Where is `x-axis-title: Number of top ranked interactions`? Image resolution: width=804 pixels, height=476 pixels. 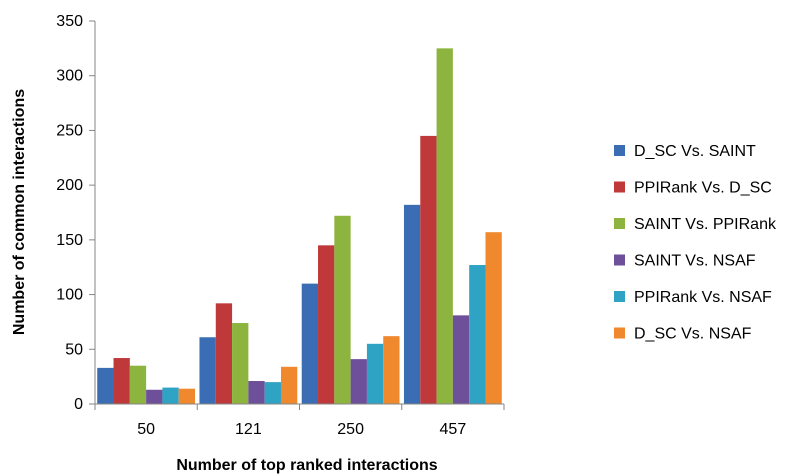
x-axis-title: Number of top ranked interactions is located at coordinates (306, 465).